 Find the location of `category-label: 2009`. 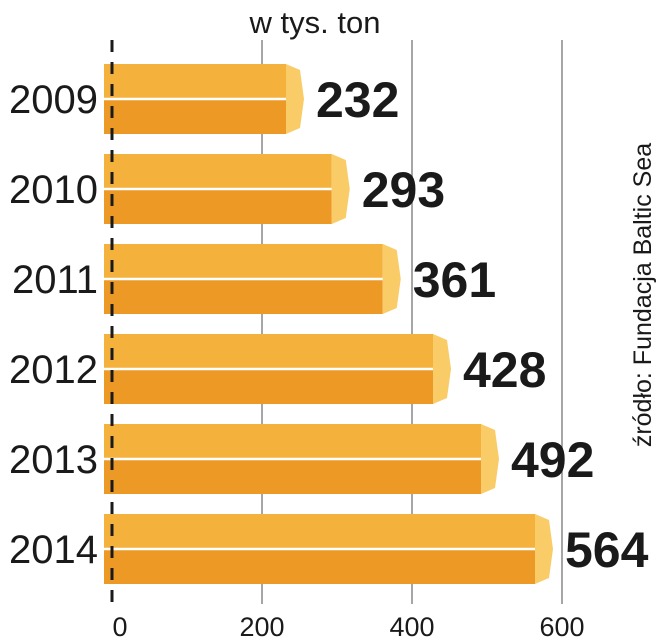

category-label: 2009 is located at coordinates (53, 100).